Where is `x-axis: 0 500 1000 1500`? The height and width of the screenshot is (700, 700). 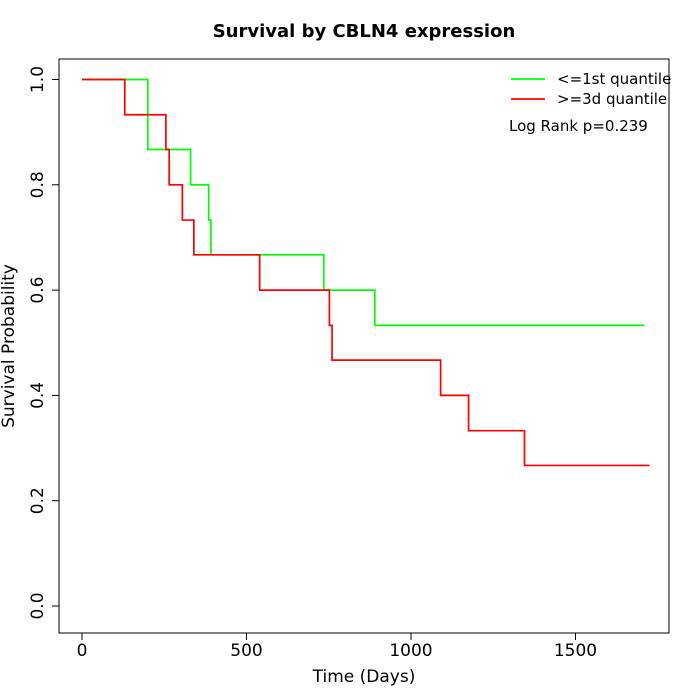
x-axis: 0 500 1000 1500 is located at coordinates (337, 646).